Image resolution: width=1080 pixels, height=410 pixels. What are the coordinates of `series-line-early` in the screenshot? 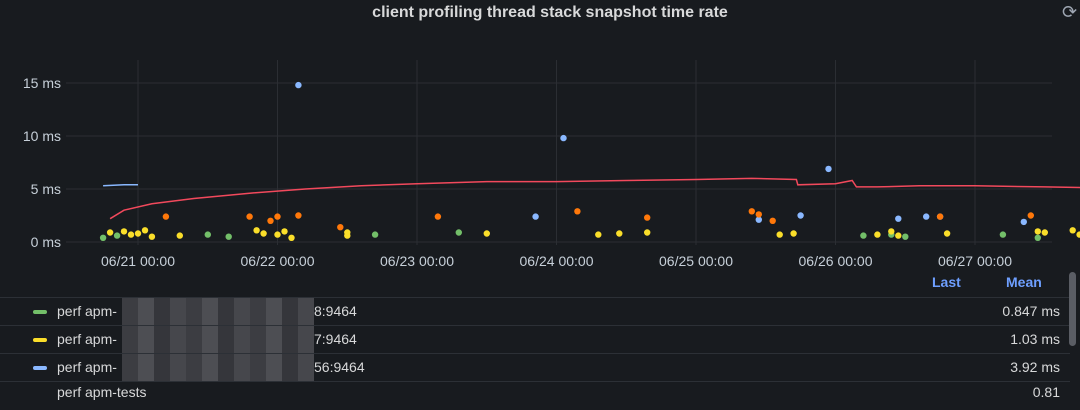 It's located at (120, 185).